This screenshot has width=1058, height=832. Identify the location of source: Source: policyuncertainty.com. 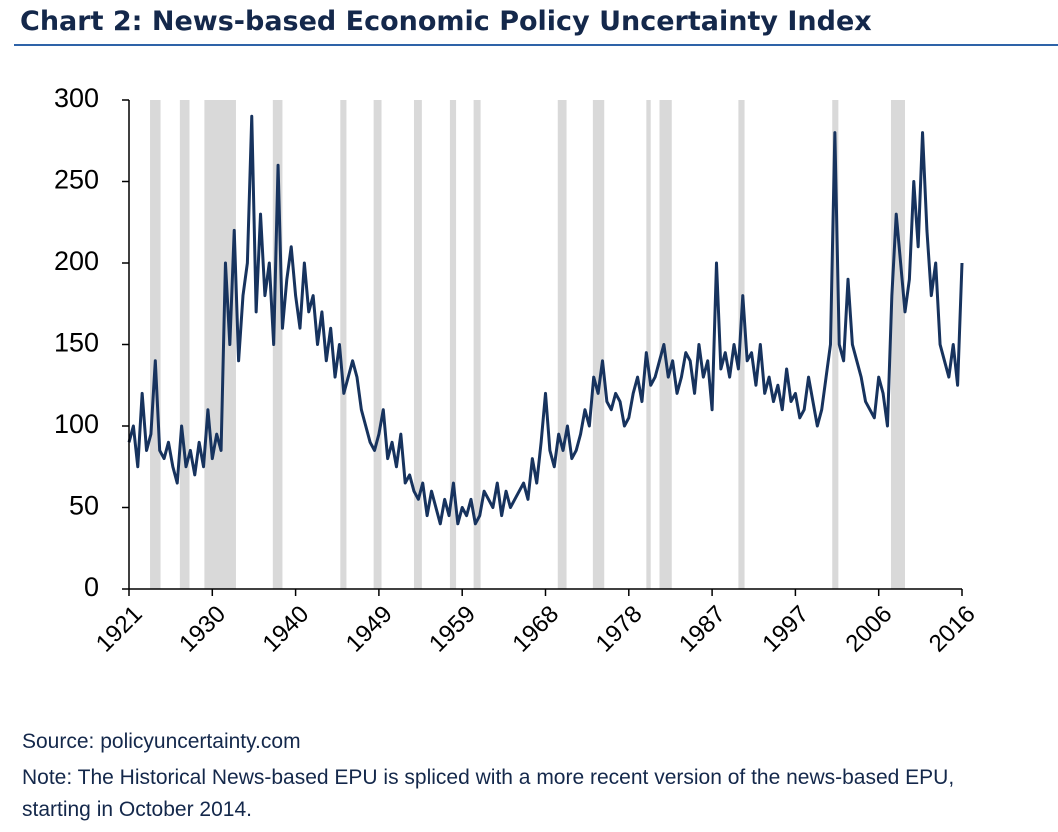
(161, 741).